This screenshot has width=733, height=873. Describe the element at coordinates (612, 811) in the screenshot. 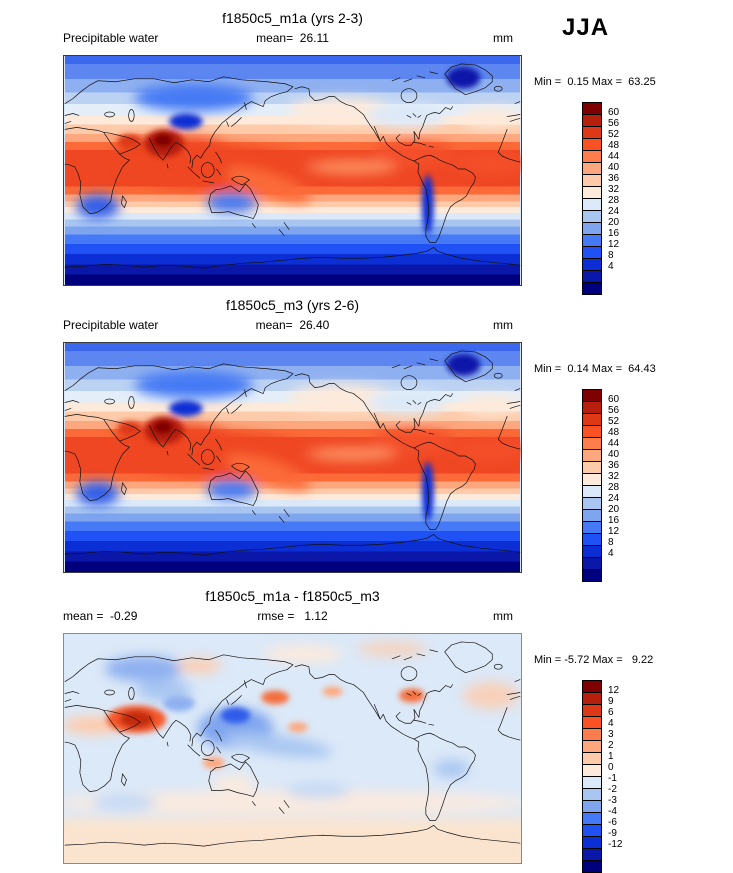

I see `colorbar-tick-label: -4` at that location.